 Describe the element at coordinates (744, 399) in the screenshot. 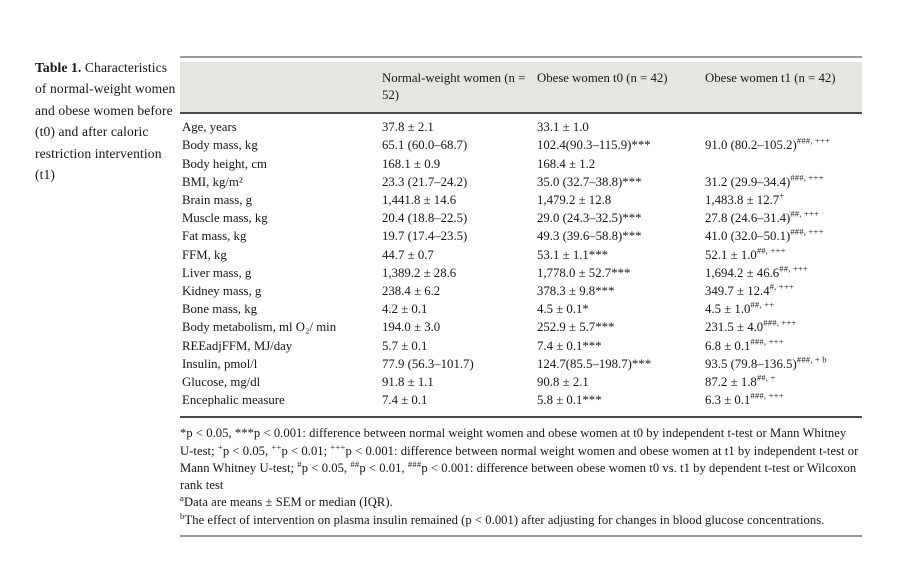

I see `table-cell: 6.3 ± 0.1###, +++` at that location.